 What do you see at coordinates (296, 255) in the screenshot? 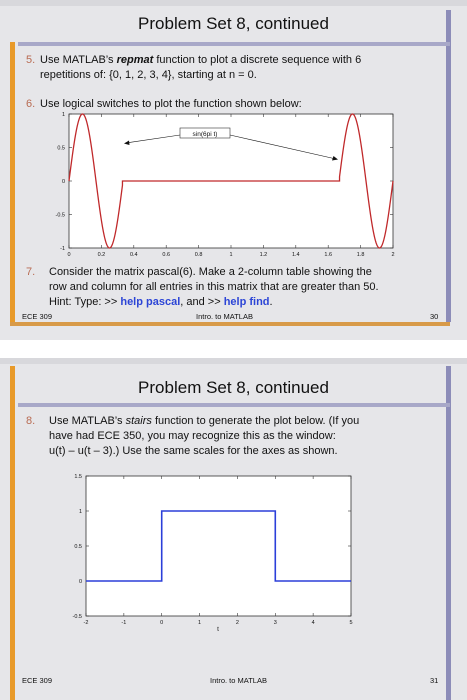
I see `x-tick-label: 1.4` at bounding box center [296, 255].